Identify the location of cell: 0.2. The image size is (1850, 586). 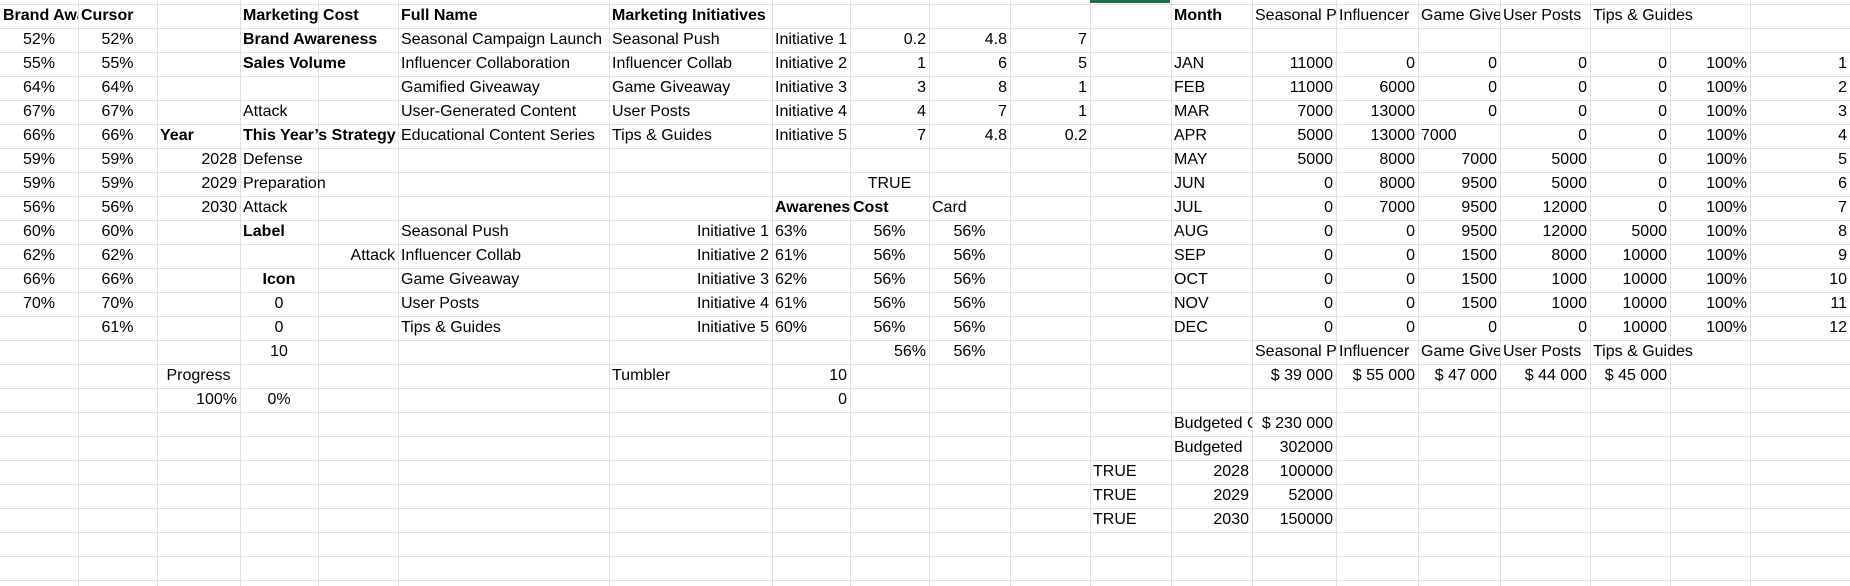
(914, 39).